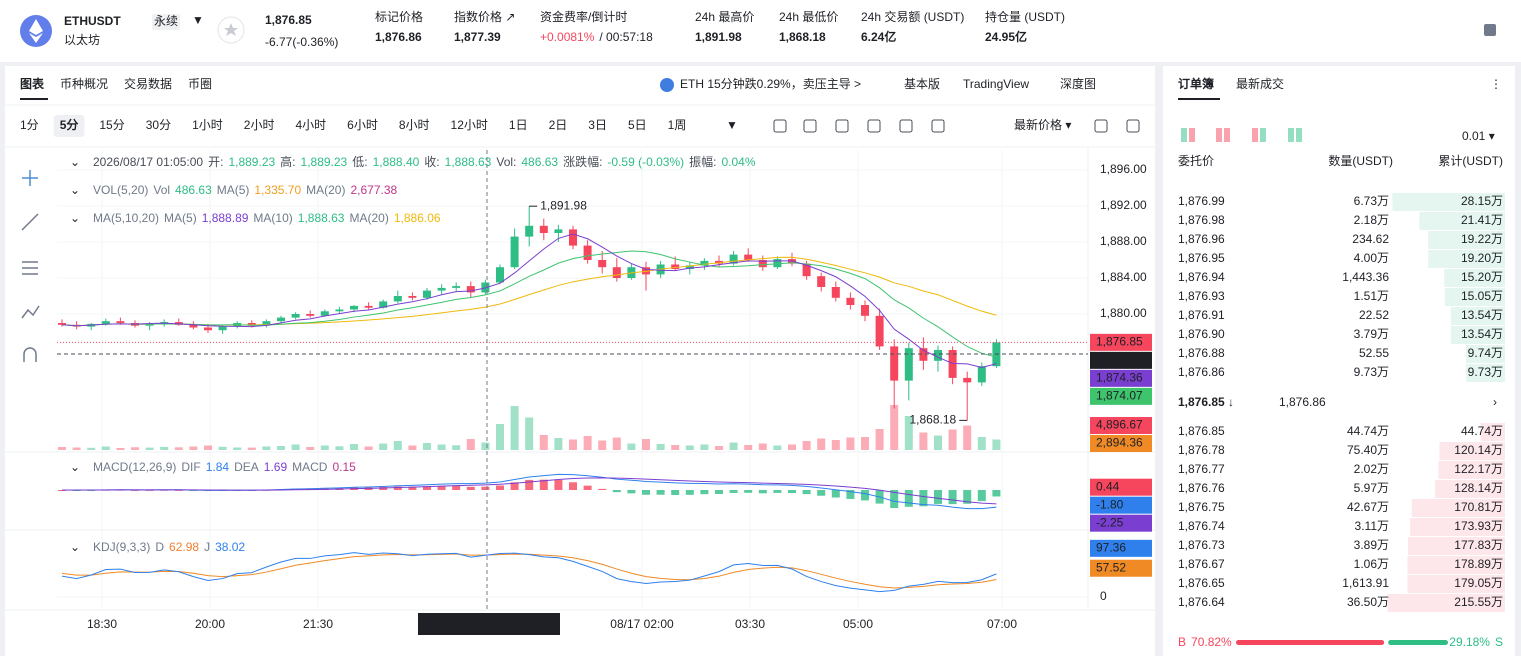 The width and height of the screenshot is (1521, 656). I want to click on ob-cum: 19.20万, so click(1482, 258).